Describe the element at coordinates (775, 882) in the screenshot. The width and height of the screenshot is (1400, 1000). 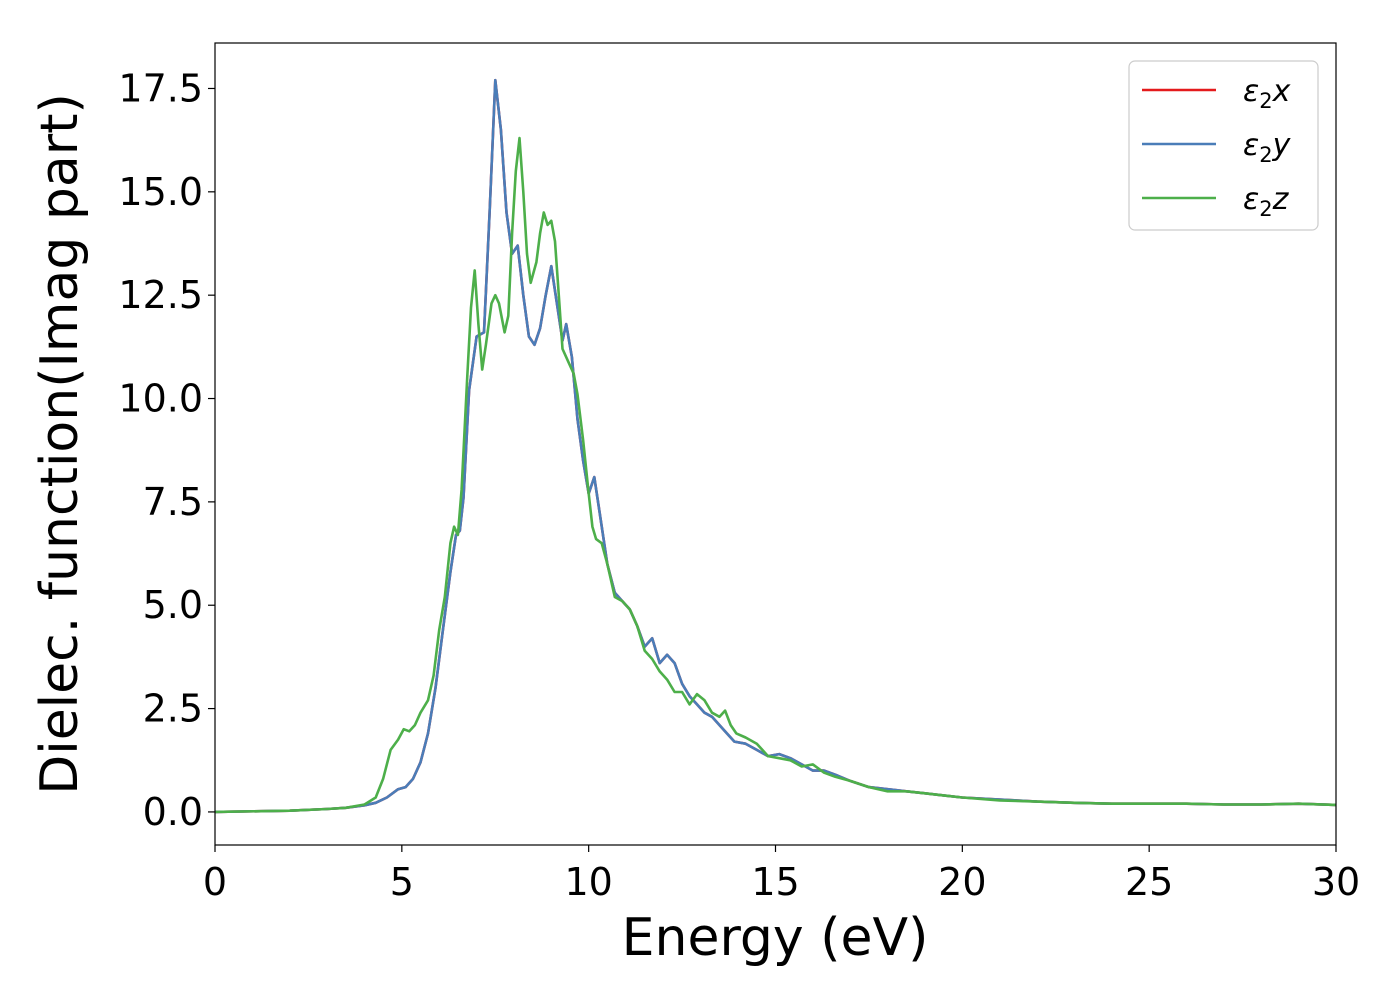
I see `x-tick-label: 15` at that location.